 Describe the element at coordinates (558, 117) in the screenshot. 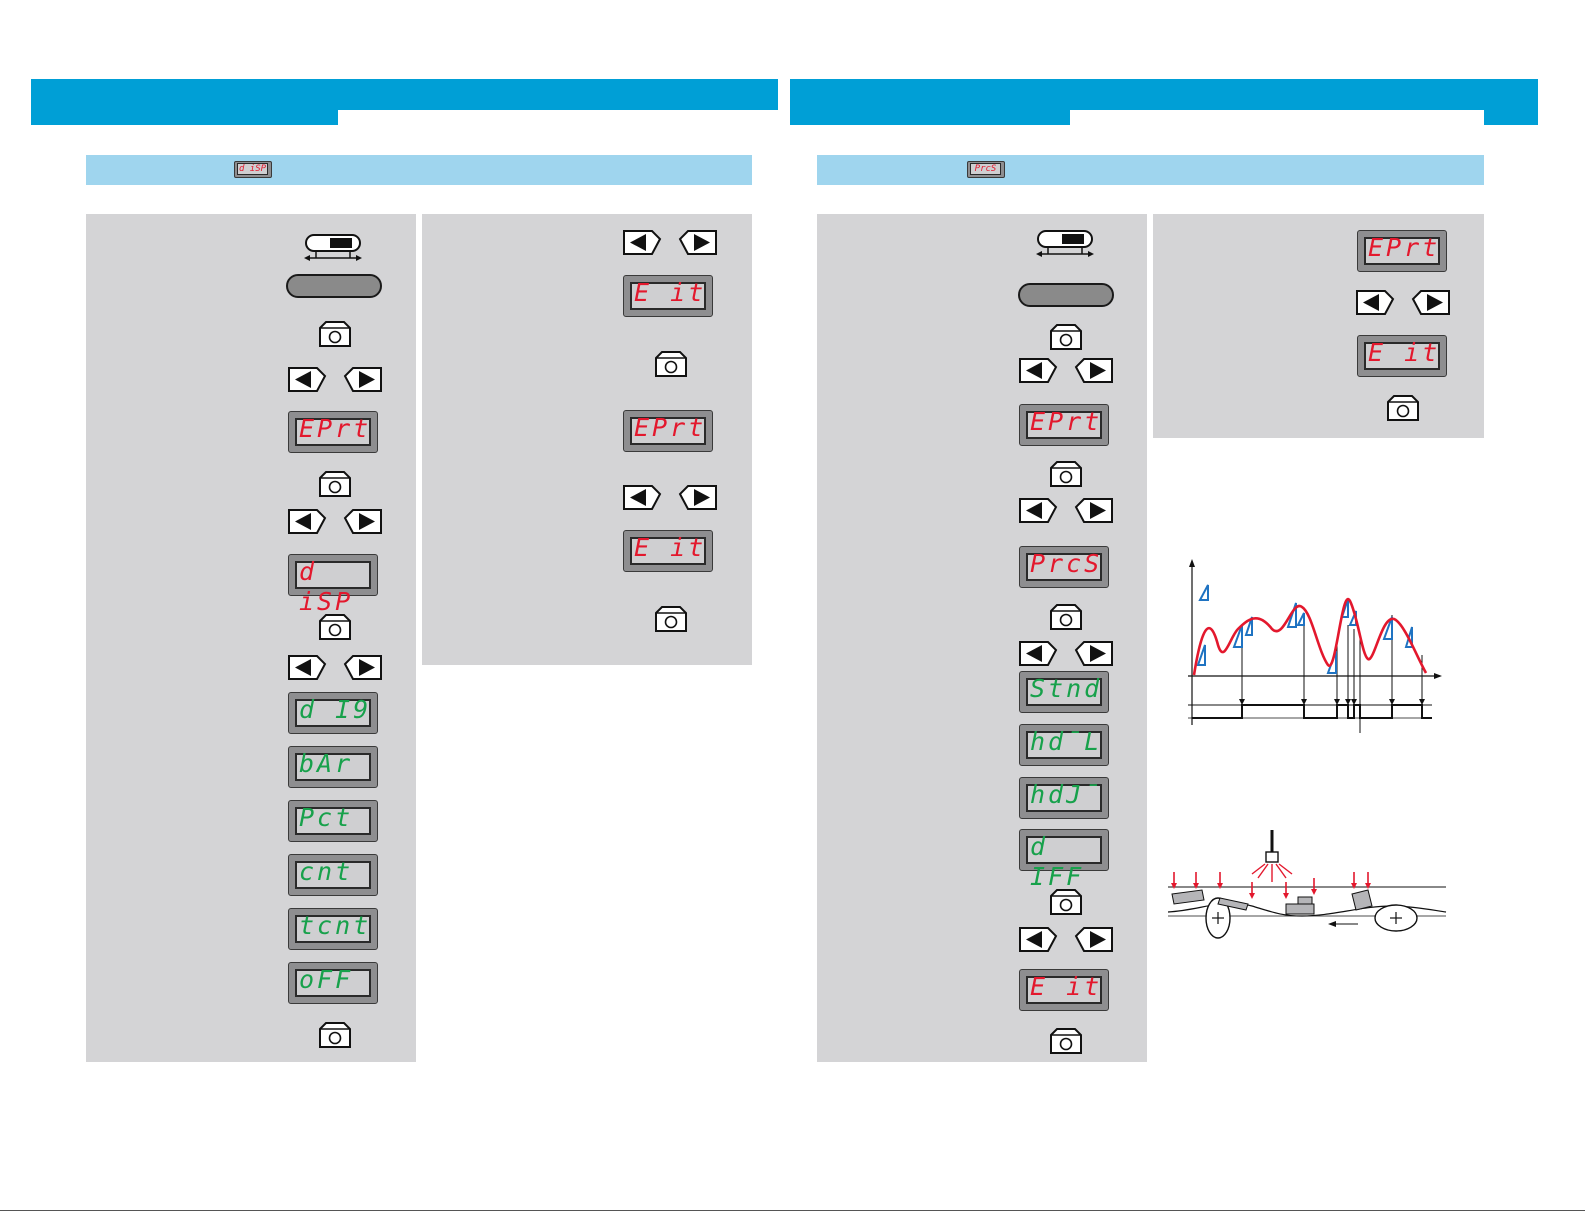

I see `left-header-cutout` at that location.